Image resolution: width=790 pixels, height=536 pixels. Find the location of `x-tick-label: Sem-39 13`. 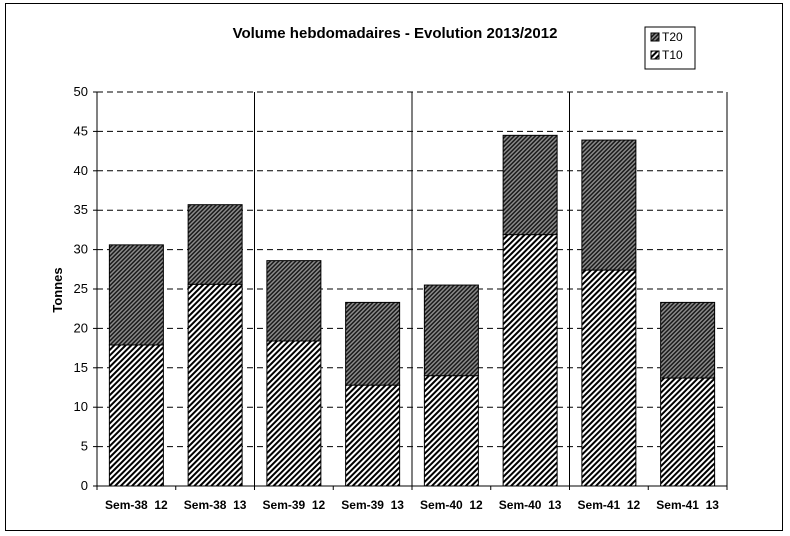

x-tick-label: Sem-39 13 is located at coordinates (372, 505).